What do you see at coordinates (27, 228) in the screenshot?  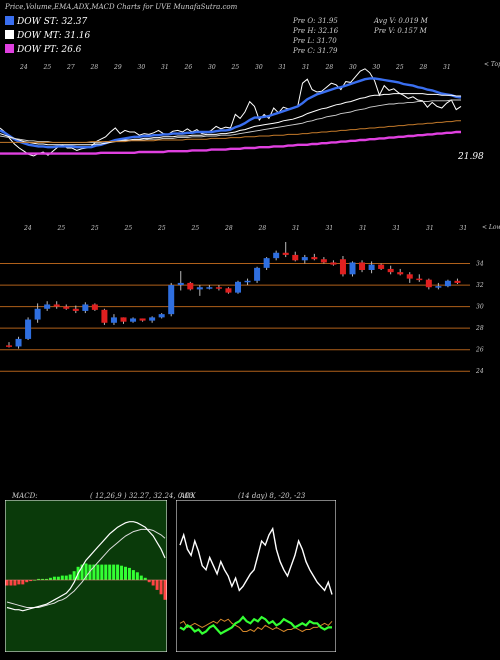 I see `price-x-label: 24` at bounding box center [27, 228].